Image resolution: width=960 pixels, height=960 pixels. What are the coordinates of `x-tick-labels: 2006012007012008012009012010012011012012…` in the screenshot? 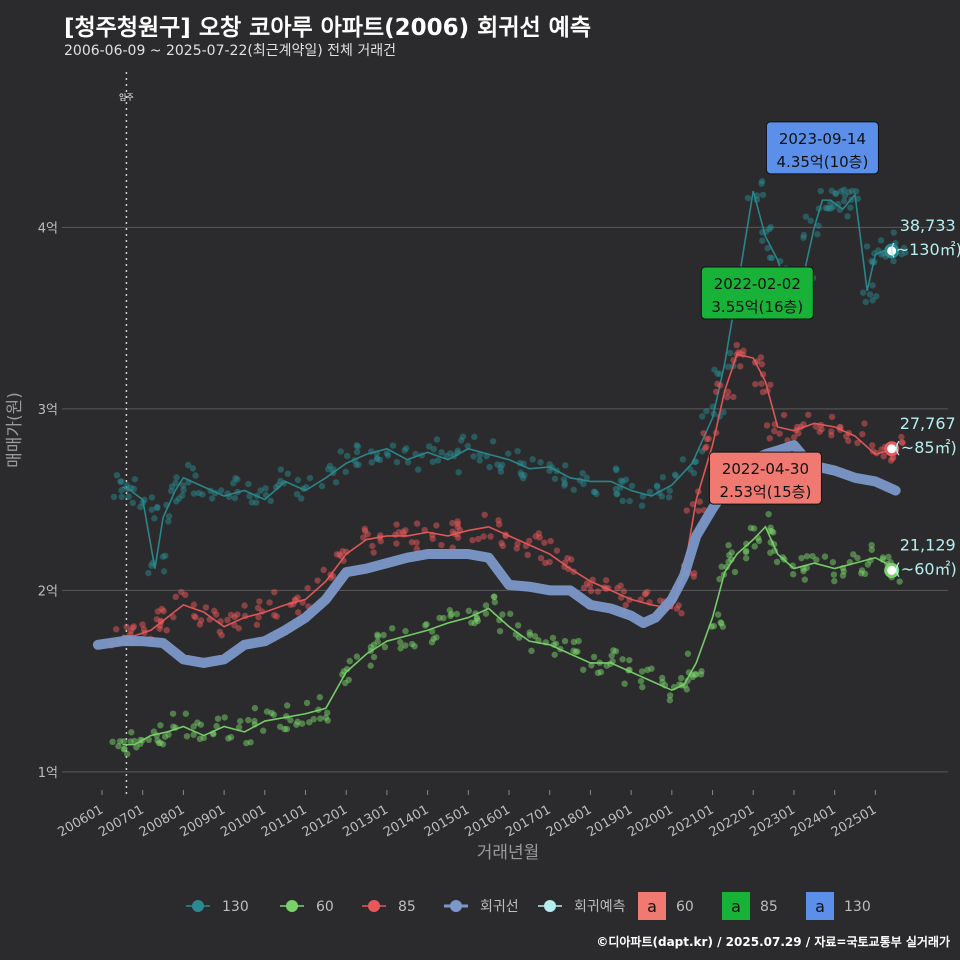 It's located at (467, 815).